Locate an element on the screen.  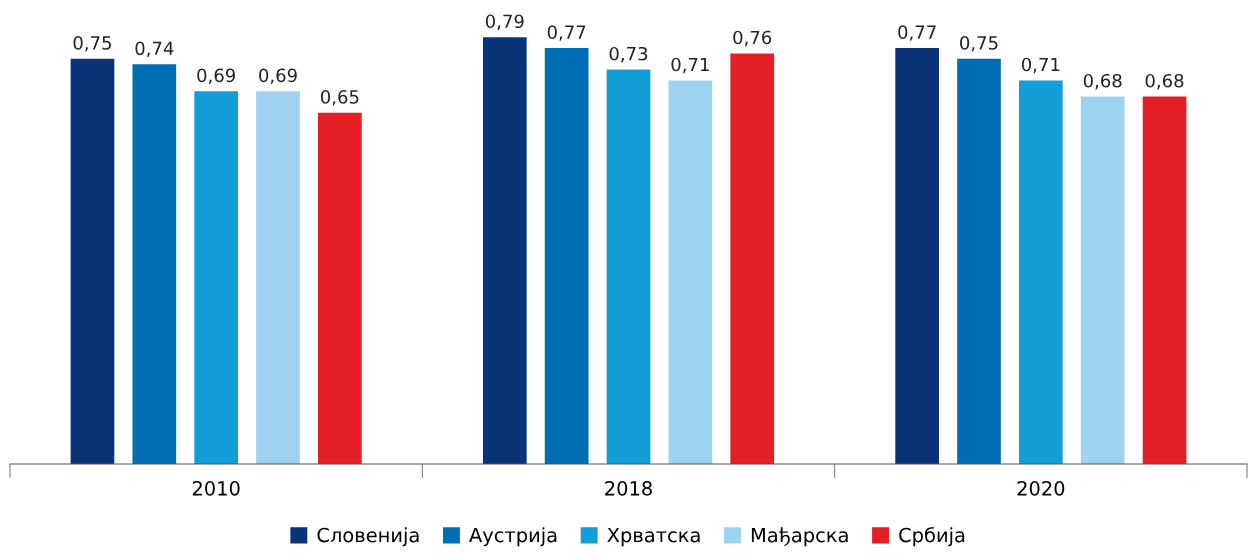
data-label: 0,65 is located at coordinates (339, 98).